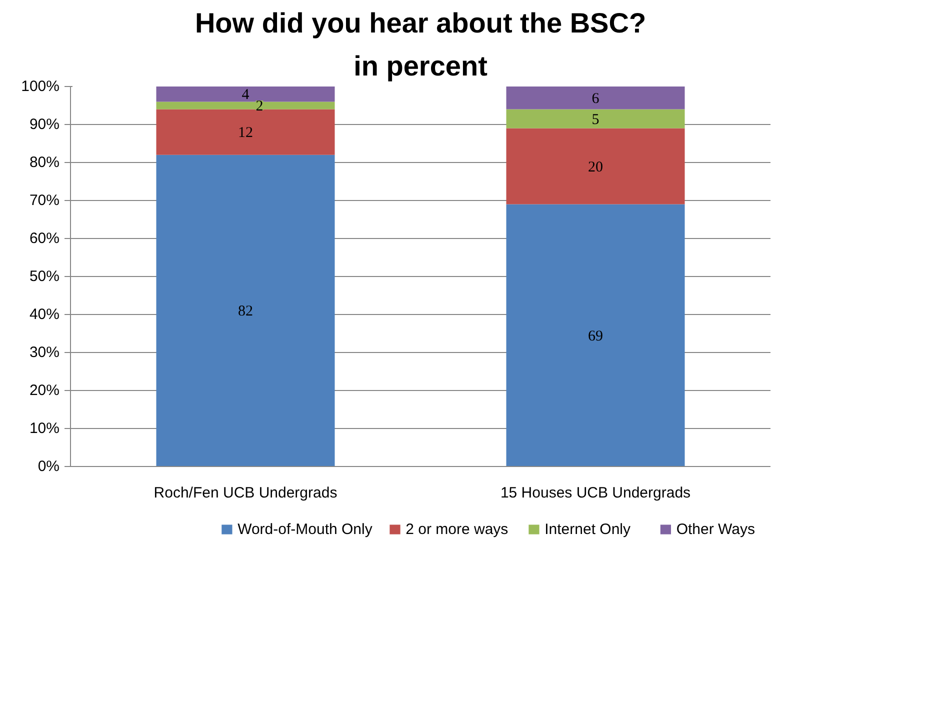 The image size is (938, 703). What do you see at coordinates (421, 66) in the screenshot?
I see `chart-subtitle: in percent` at bounding box center [421, 66].